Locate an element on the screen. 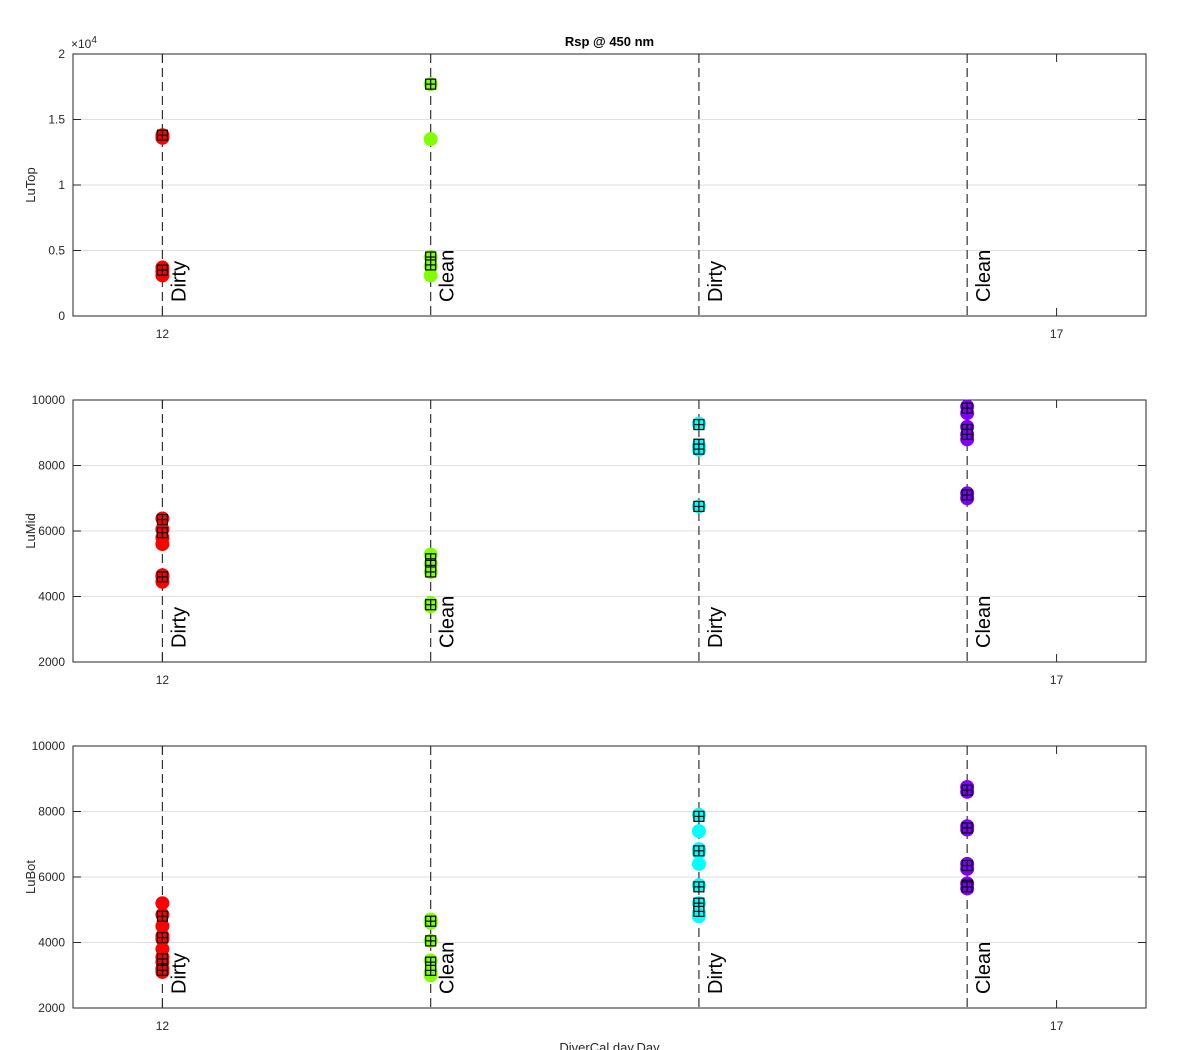  y-axis-label: LuBot is located at coordinates (30, 877).